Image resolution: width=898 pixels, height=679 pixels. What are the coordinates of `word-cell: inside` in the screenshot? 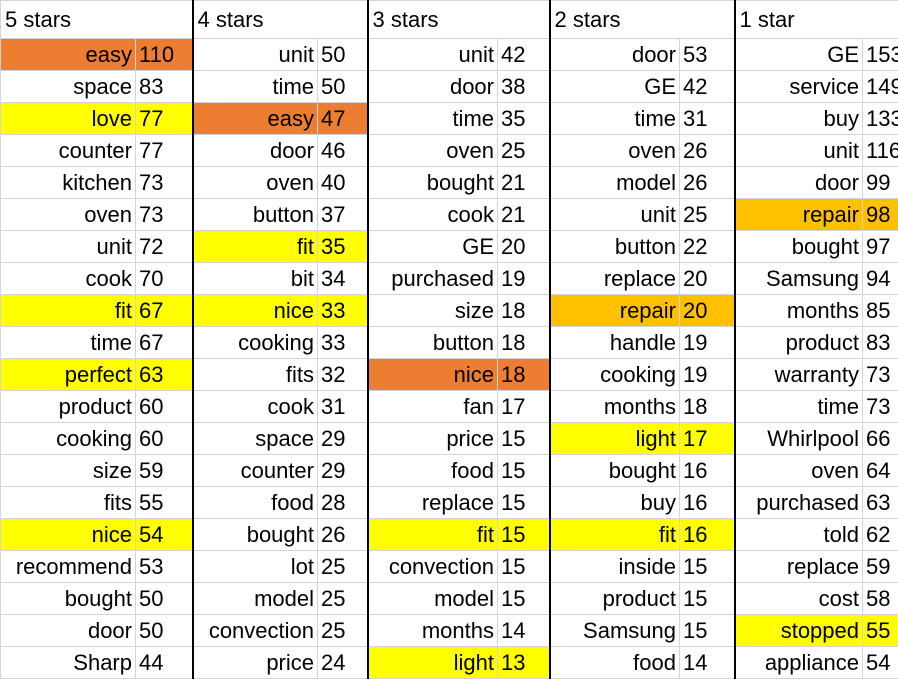 It's located at (615, 567).